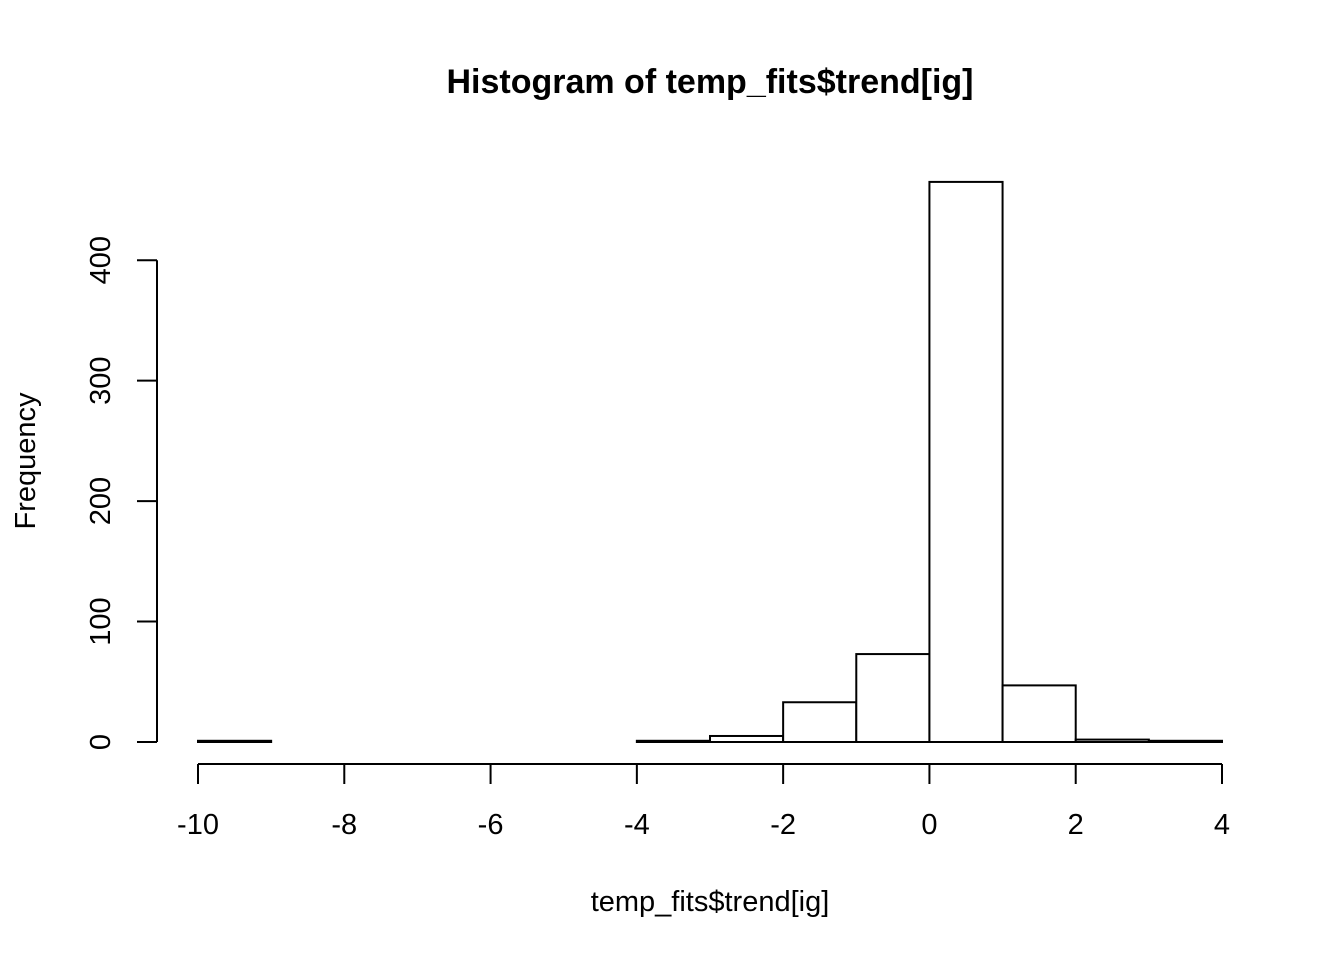  What do you see at coordinates (1222, 825) in the screenshot?
I see `x-tick-label: 4` at bounding box center [1222, 825].